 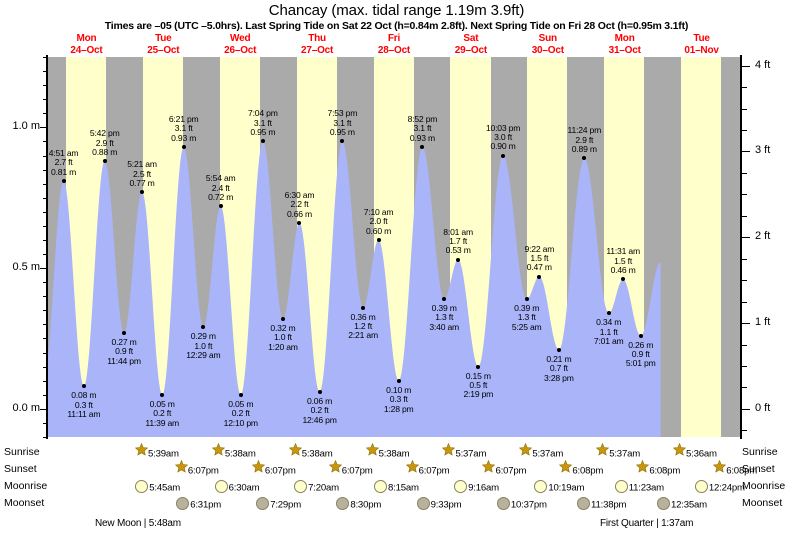 What do you see at coordinates (504, 468) in the screenshot?
I see `astro-event-sunset-4: 6:07pm` at bounding box center [504, 468].